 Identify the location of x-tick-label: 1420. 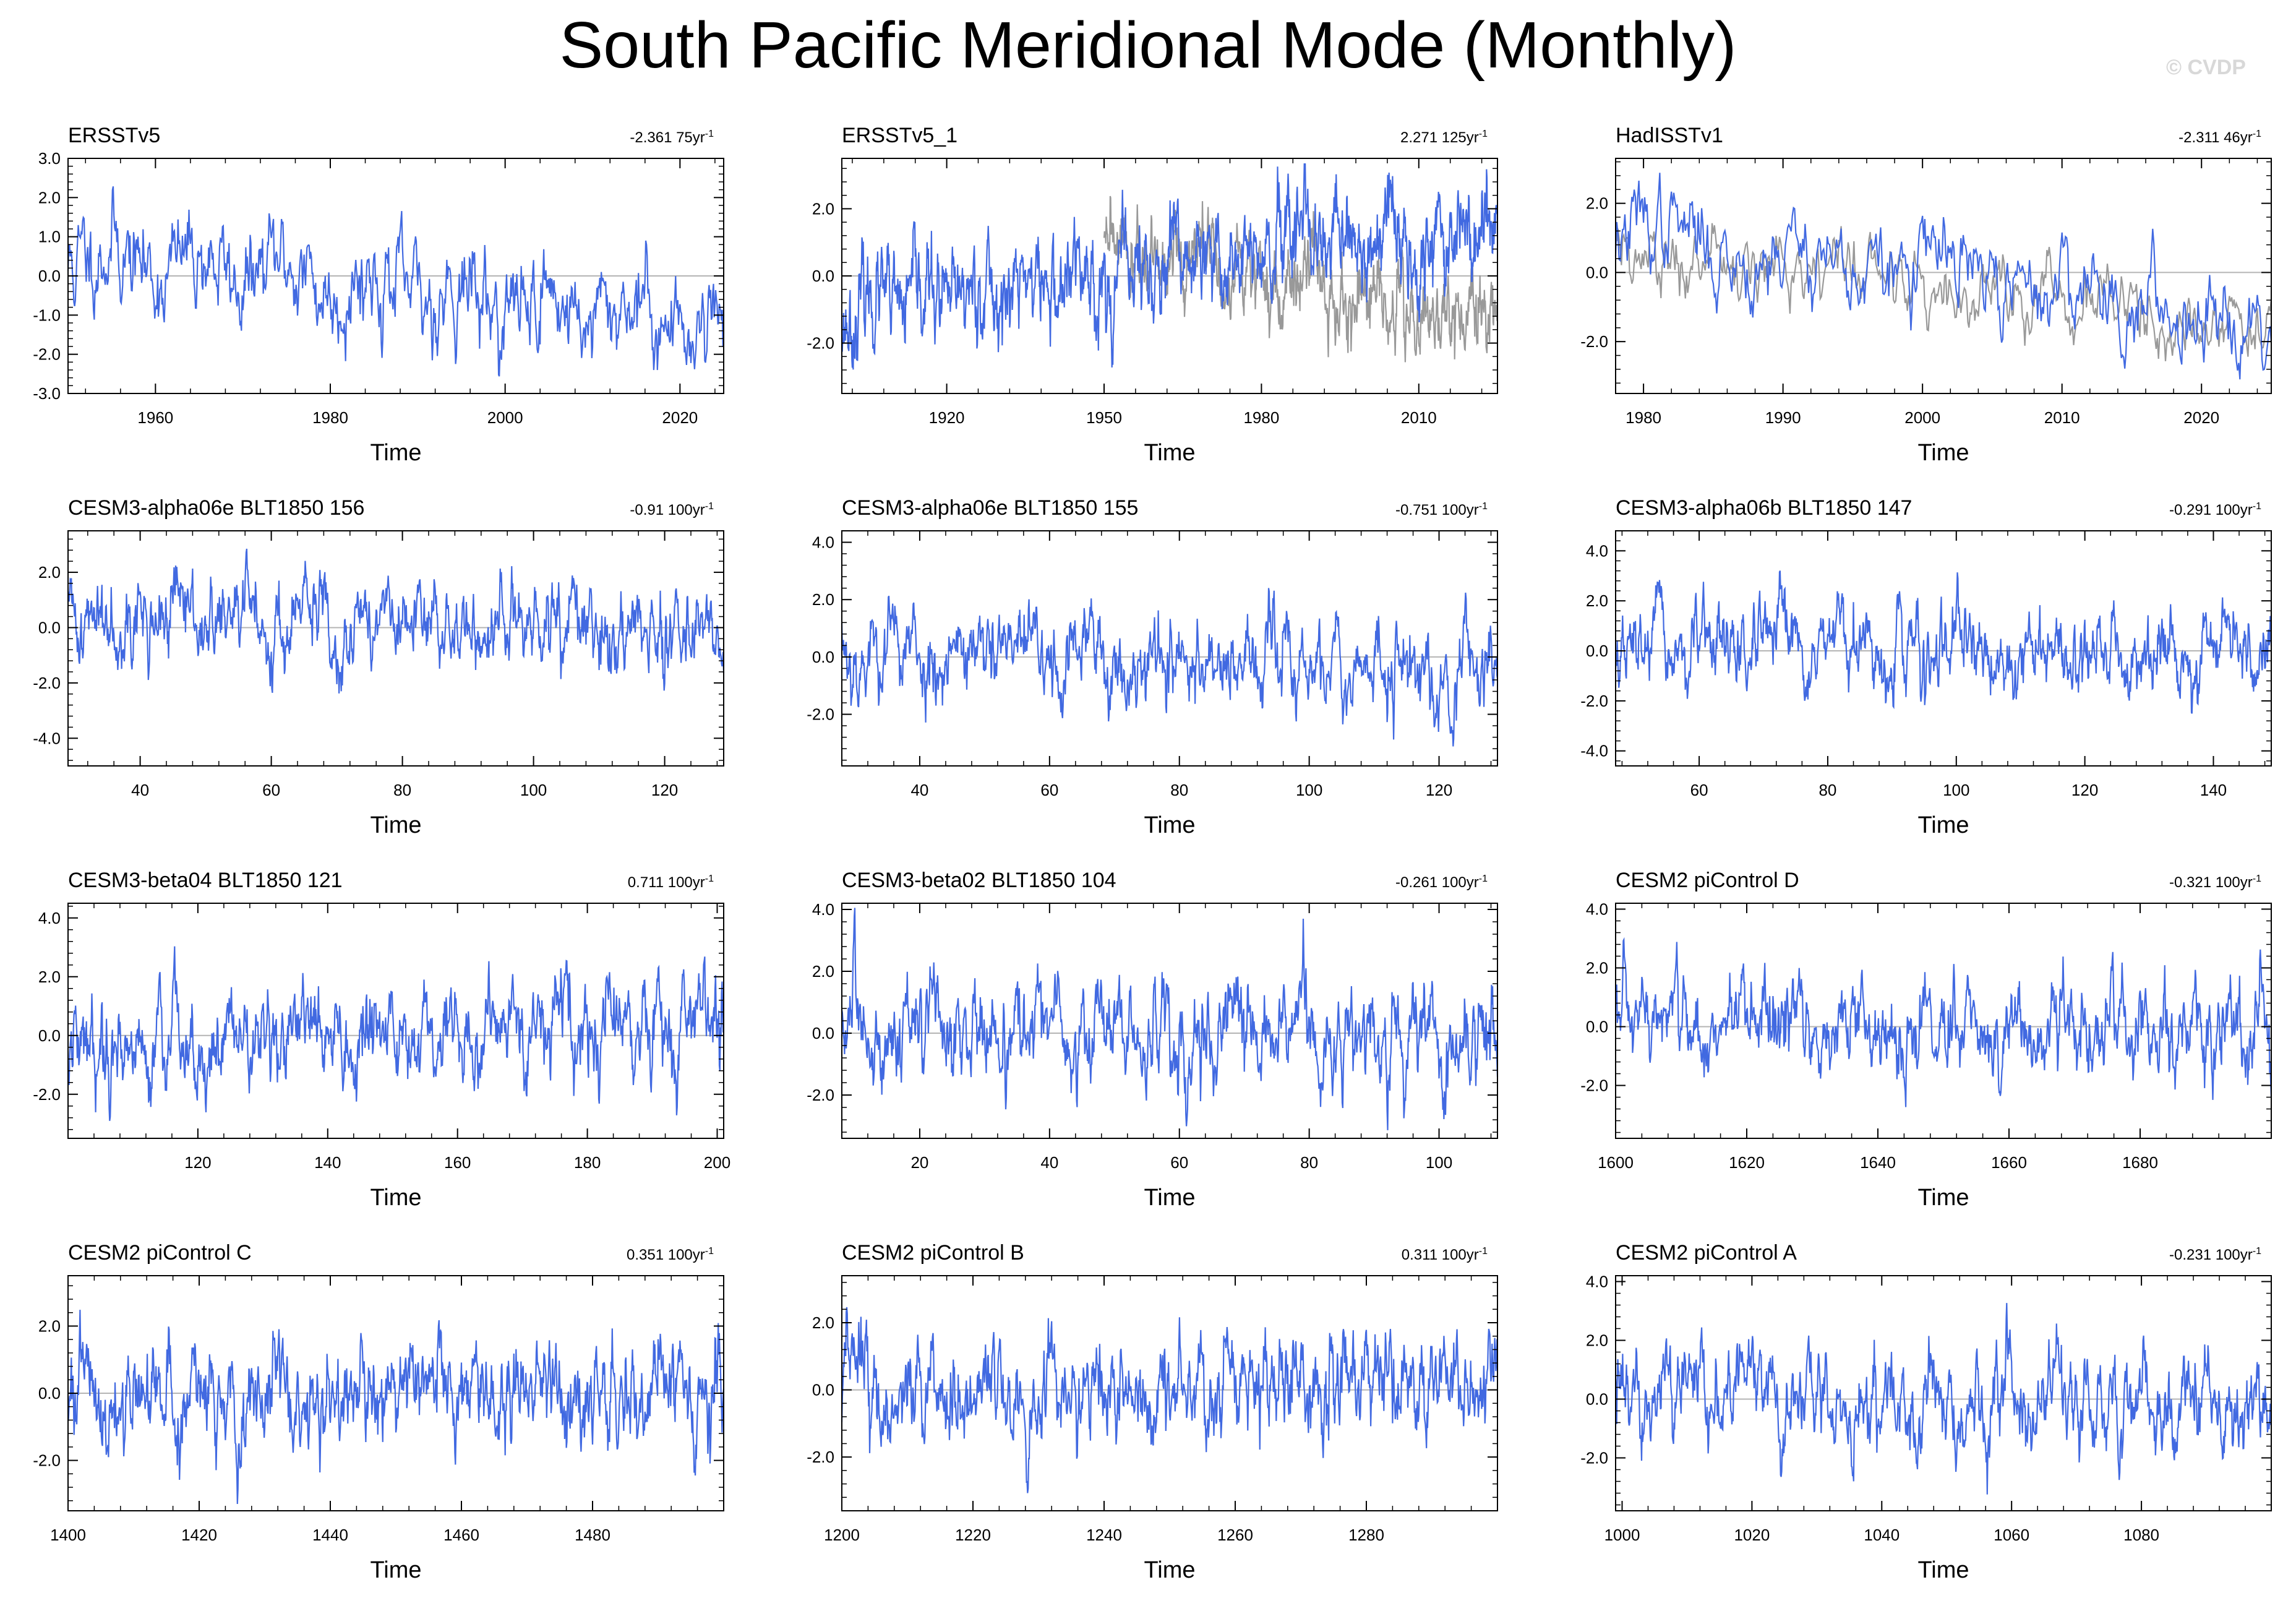
(199, 1535).